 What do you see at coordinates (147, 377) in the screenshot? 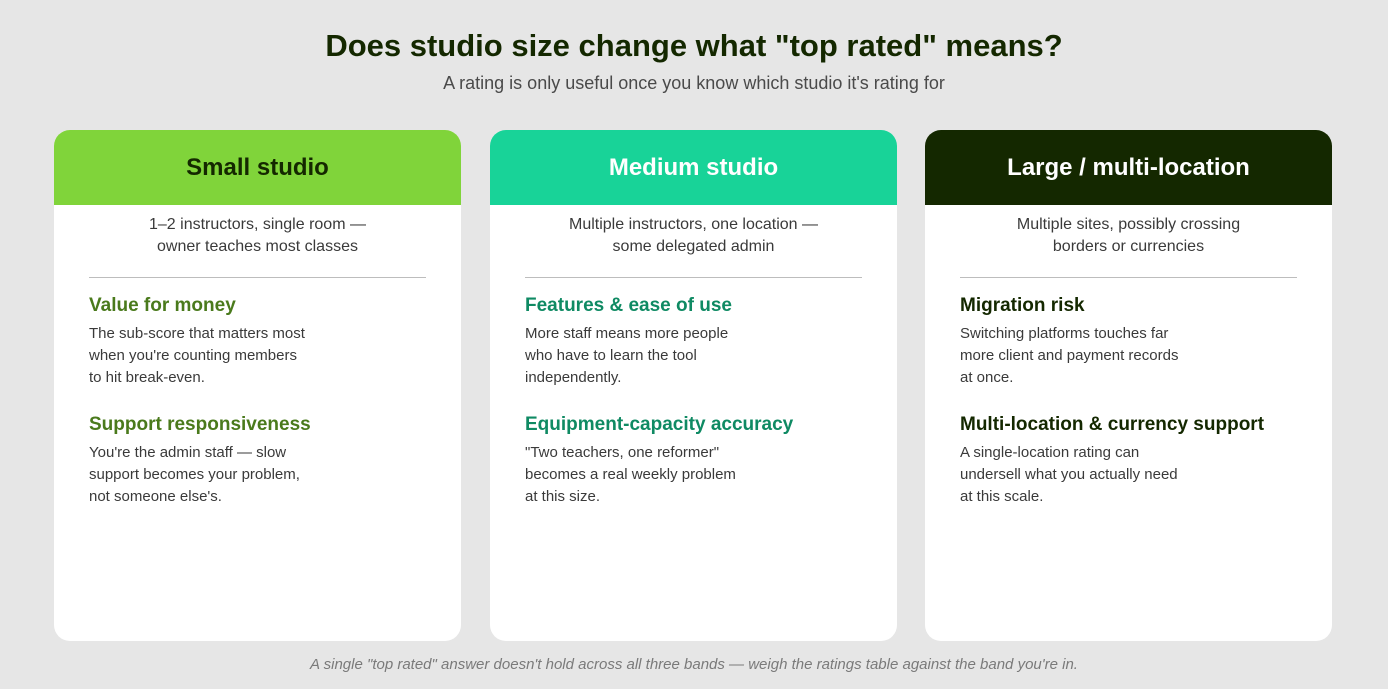
I see `criterion-body-line: to hit break-even.` at bounding box center [147, 377].